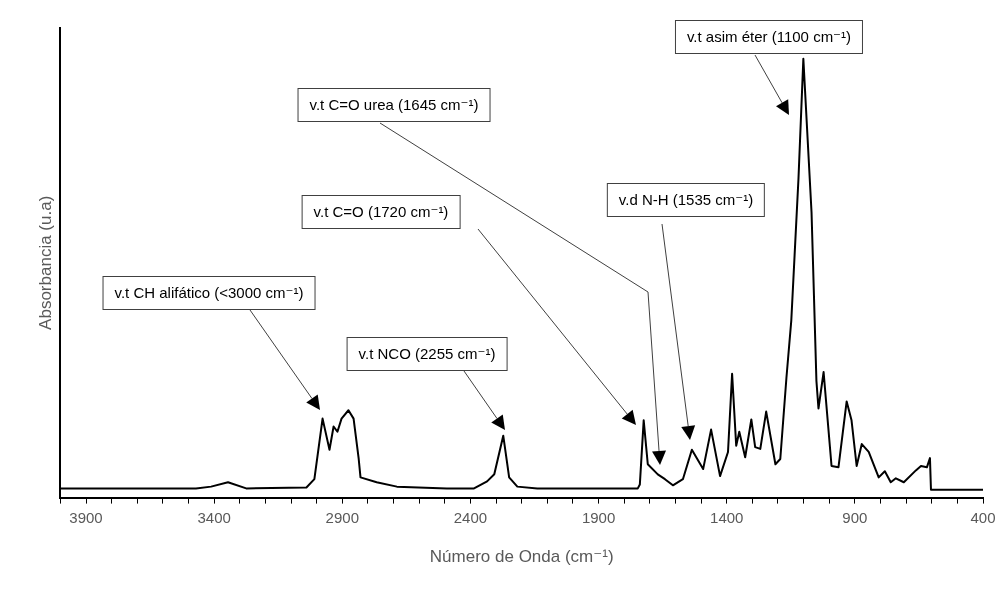  What do you see at coordinates (342, 517) in the screenshot?
I see `x-tick-label: 2900` at bounding box center [342, 517].